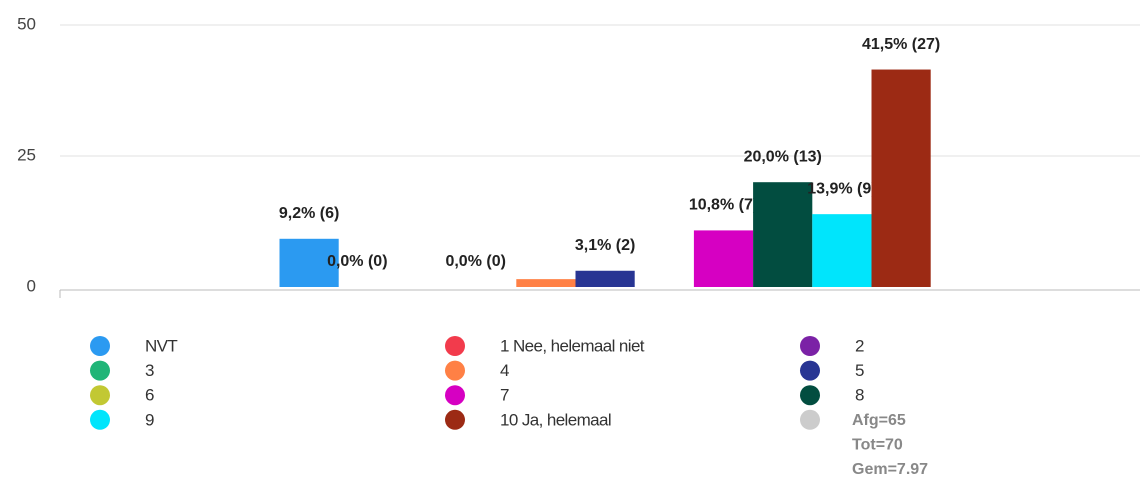 This screenshot has height=496, width=1140. I want to click on legend-label: 5, so click(859, 370).